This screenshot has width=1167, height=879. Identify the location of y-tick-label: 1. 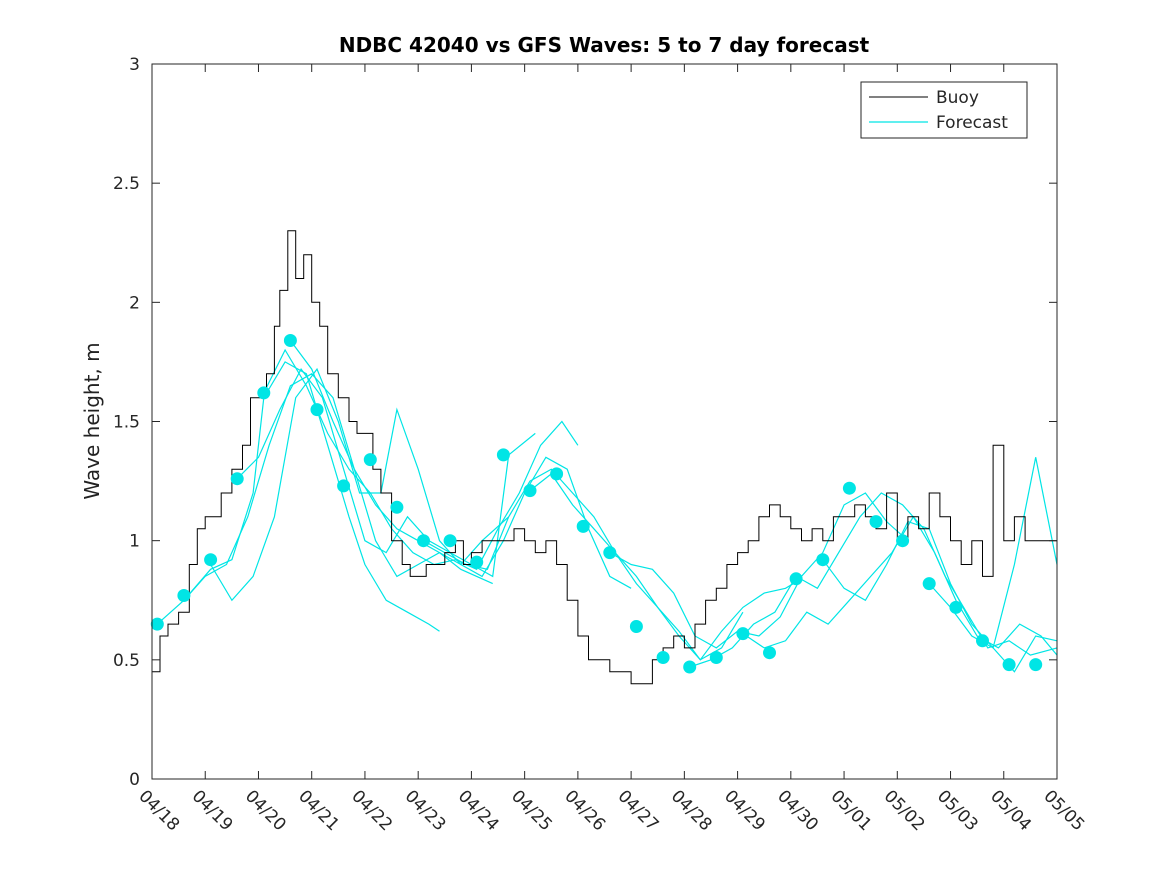
(134, 542).